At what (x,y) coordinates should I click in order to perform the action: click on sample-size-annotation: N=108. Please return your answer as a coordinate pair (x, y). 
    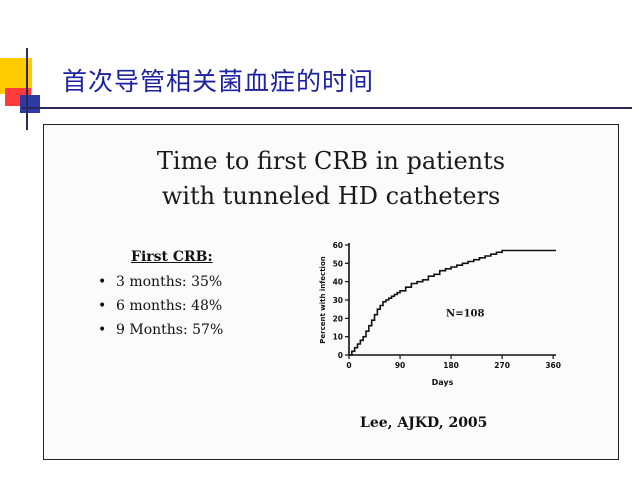
    Looking at the image, I should click on (465, 314).